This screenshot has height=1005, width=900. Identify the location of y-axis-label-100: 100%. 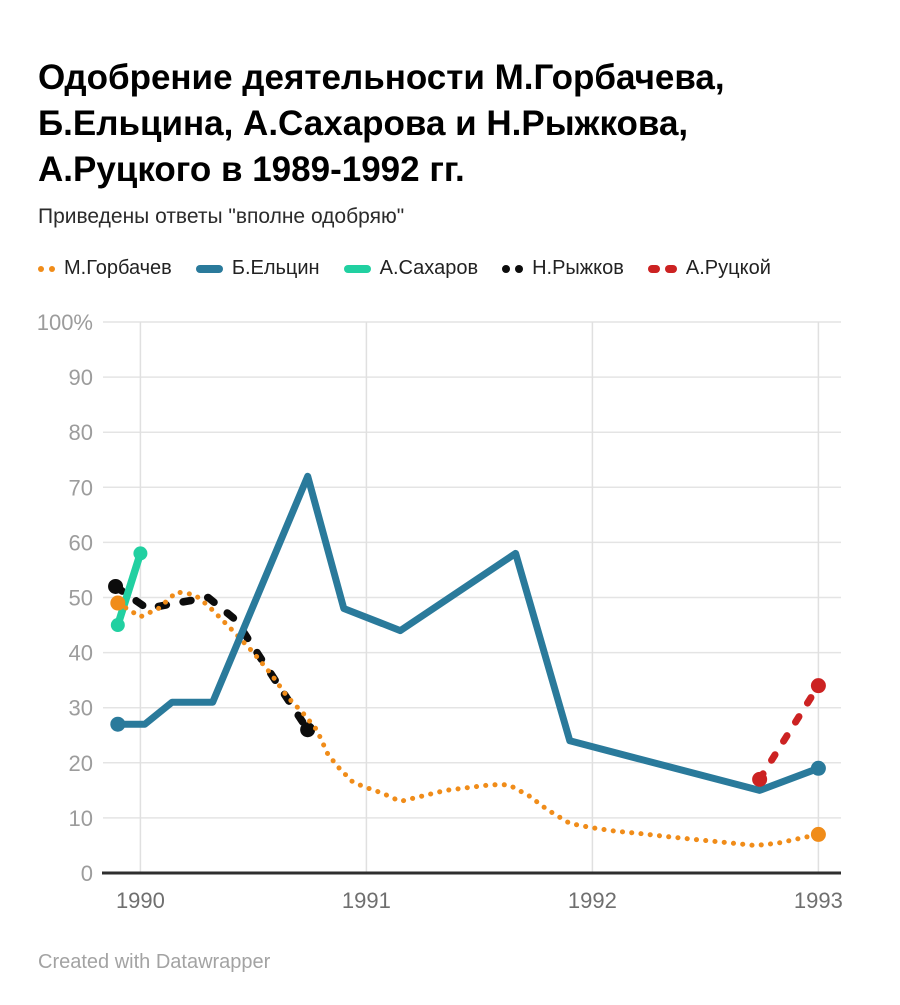
(65, 322).